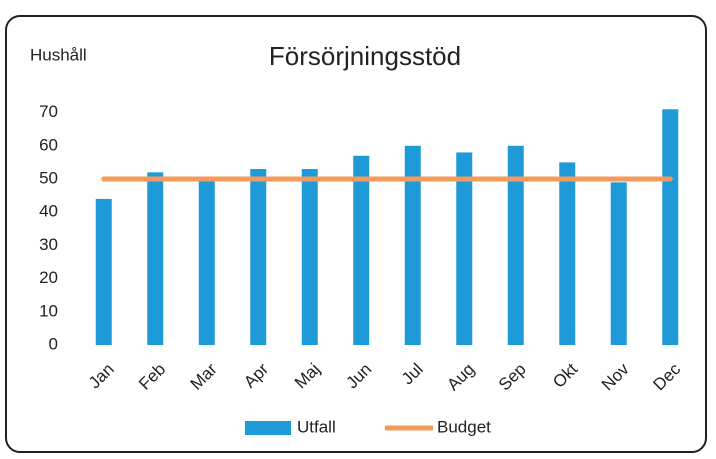 This screenshot has width=716, height=459. Describe the element at coordinates (48, 277) in the screenshot. I see `y-tick-label: 20` at that location.